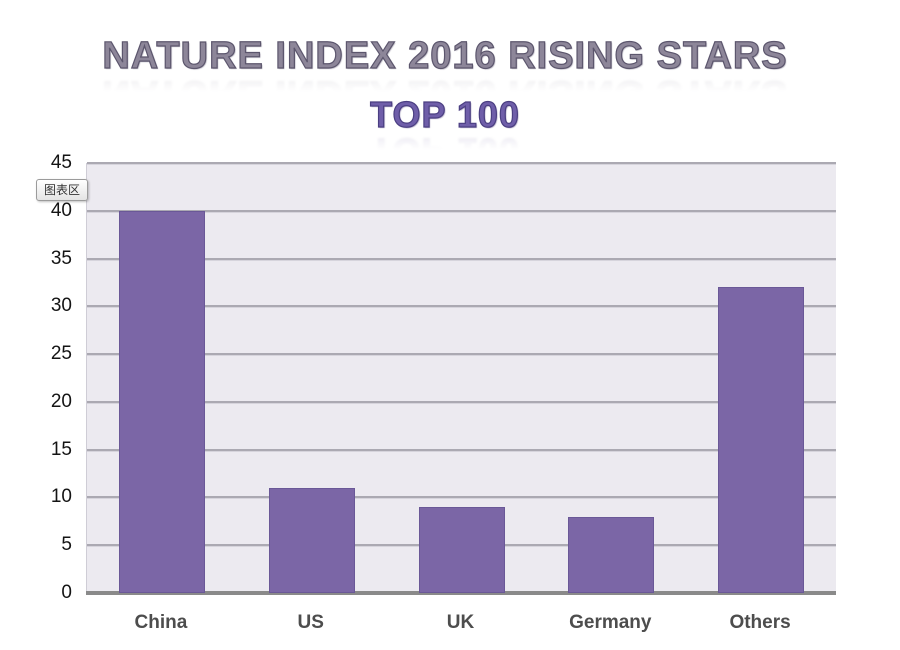 This screenshot has width=900, height=650. I want to click on y-axis-tick-label-10: 10, so click(61, 497).